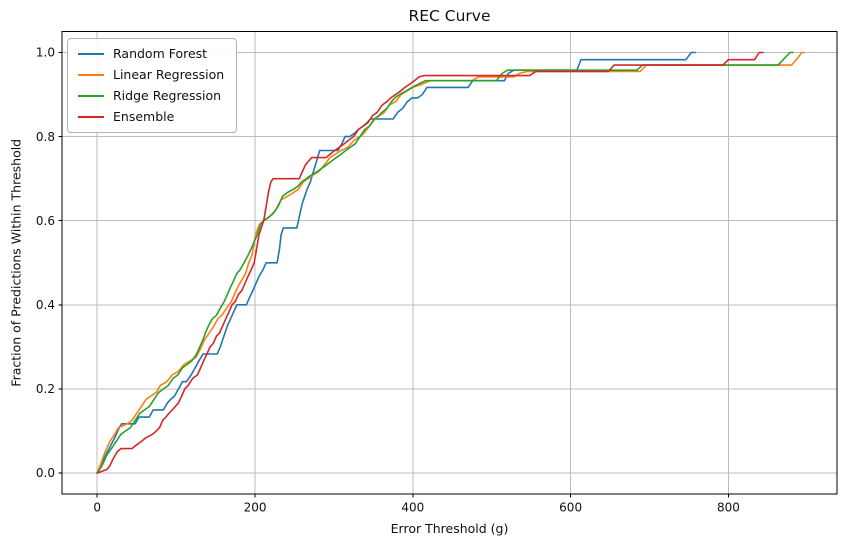 The height and width of the screenshot is (547, 846). I want to click on y-tick-label-1.0: 1.0, so click(45, 53).